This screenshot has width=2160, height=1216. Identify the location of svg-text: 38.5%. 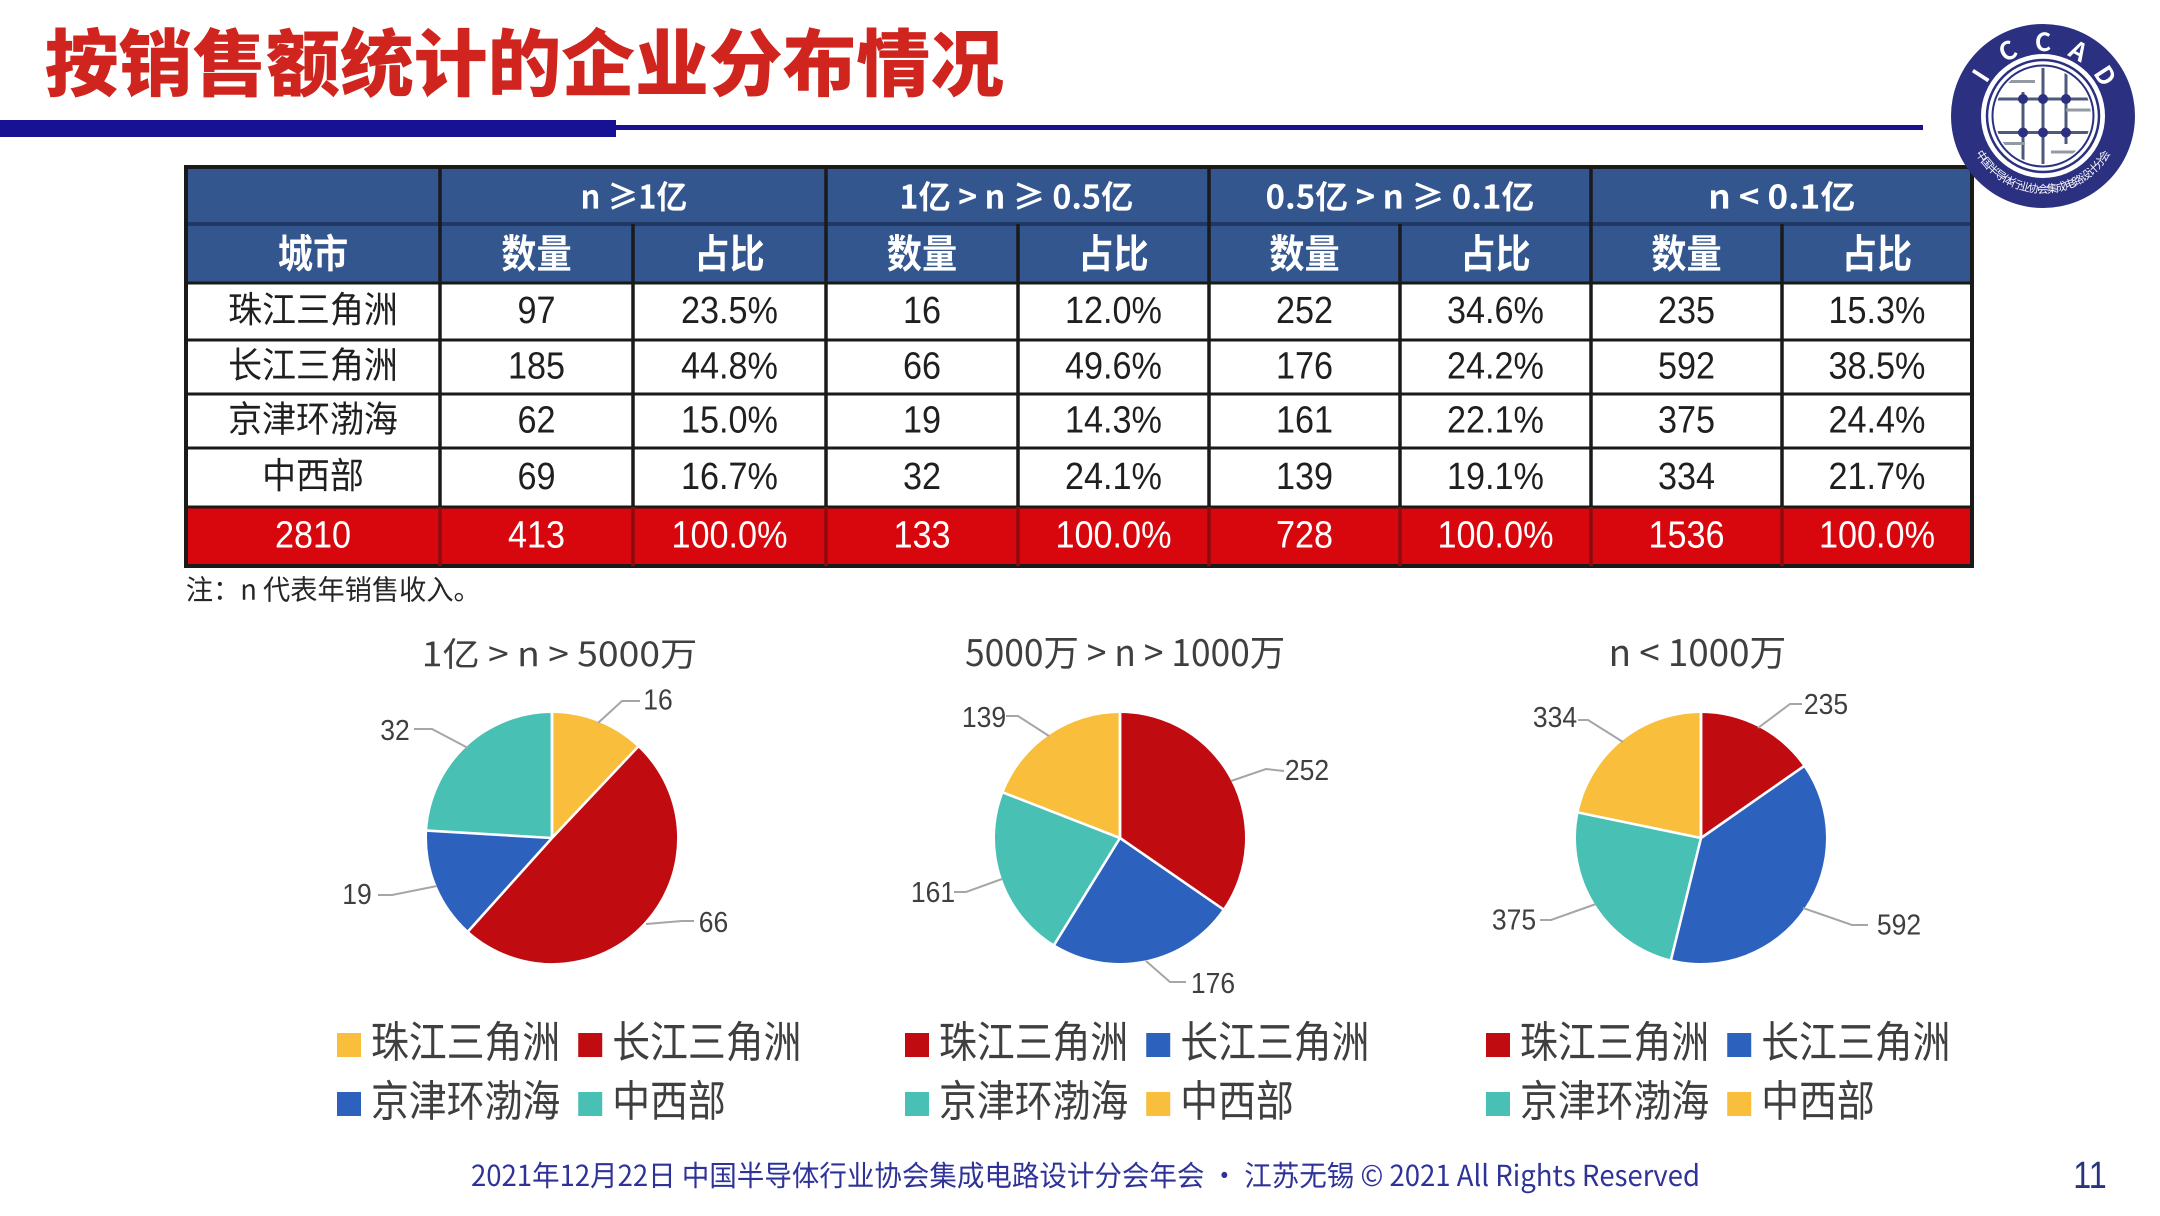
(1877, 365).